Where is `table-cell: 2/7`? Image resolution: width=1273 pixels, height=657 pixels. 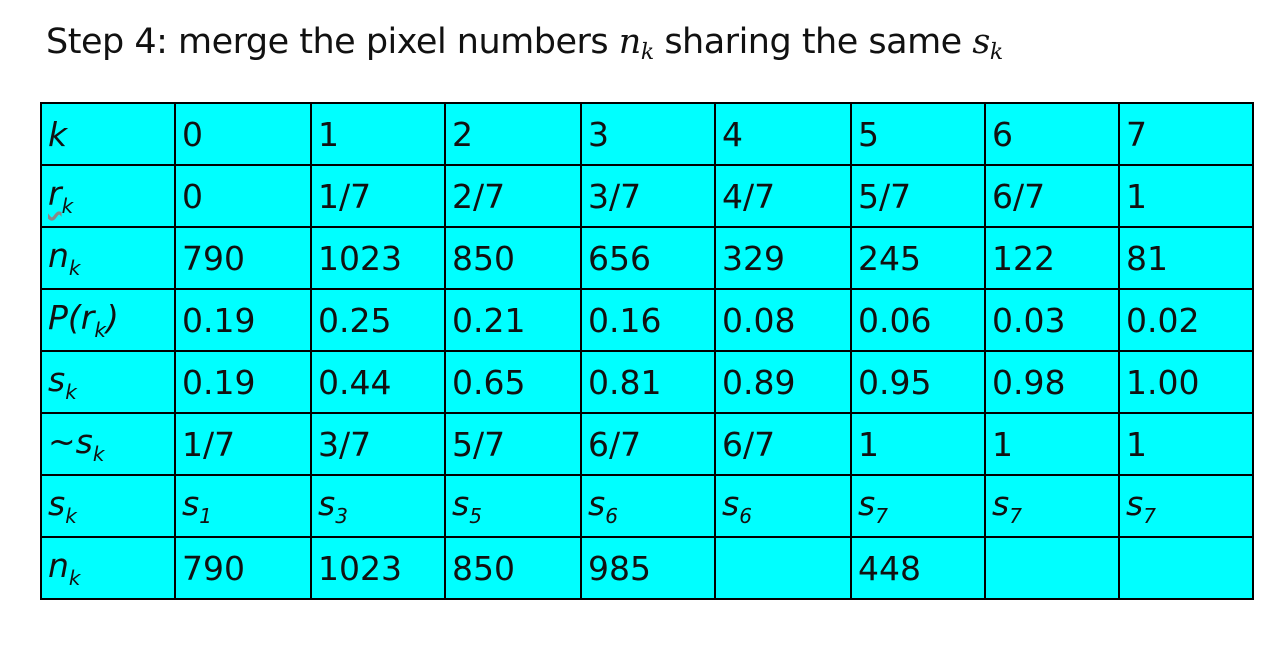 table-cell: 2/7 is located at coordinates (513, 196).